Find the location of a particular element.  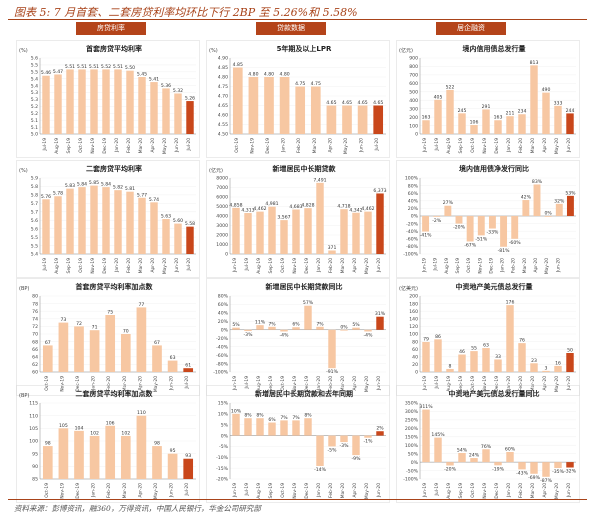

data-label: 5.32 is located at coordinates (178, 91).